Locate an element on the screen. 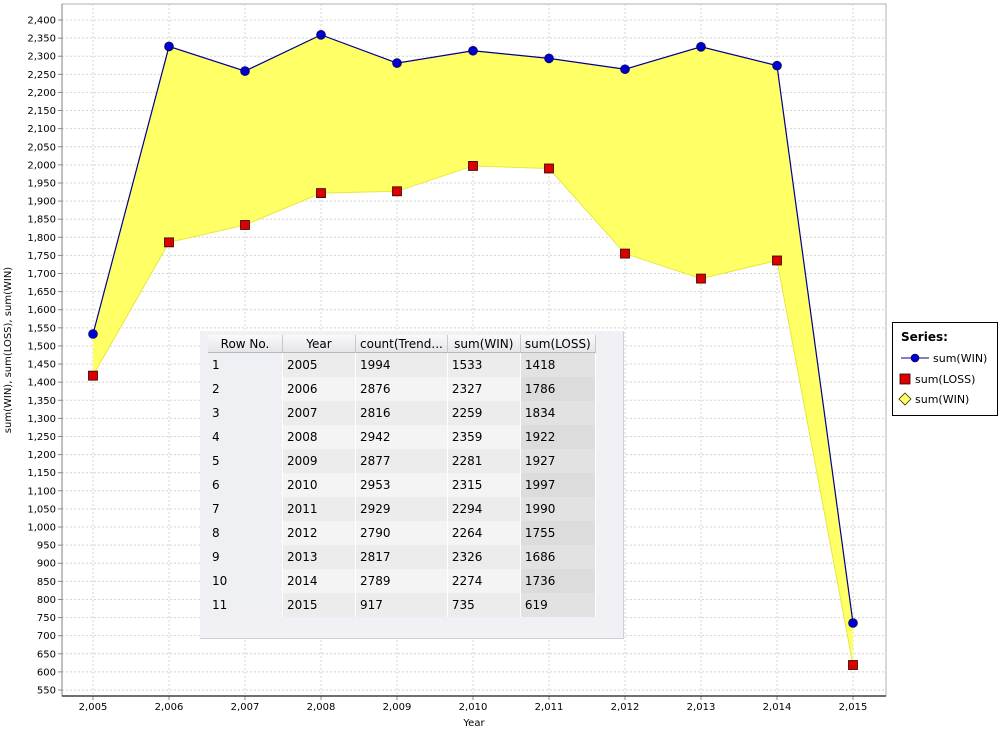  x-tick-label: 2,015 is located at coordinates (853, 707).